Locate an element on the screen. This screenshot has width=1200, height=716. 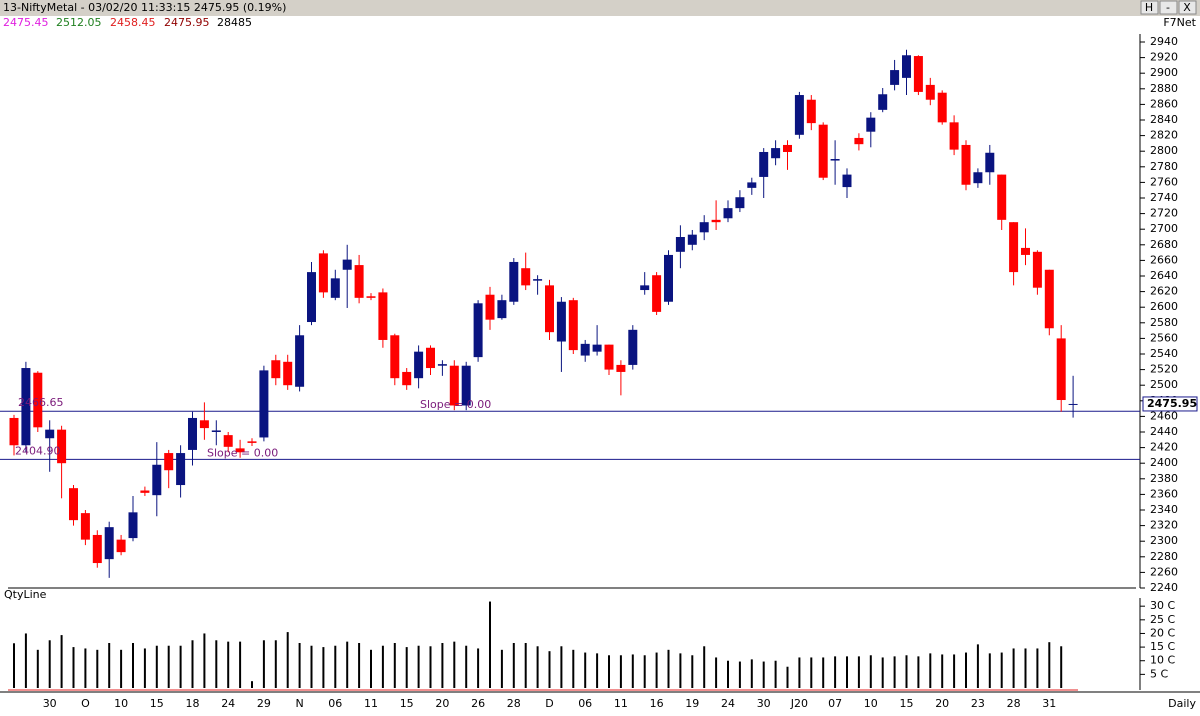
button-label: X is located at coordinates (1187, 7).